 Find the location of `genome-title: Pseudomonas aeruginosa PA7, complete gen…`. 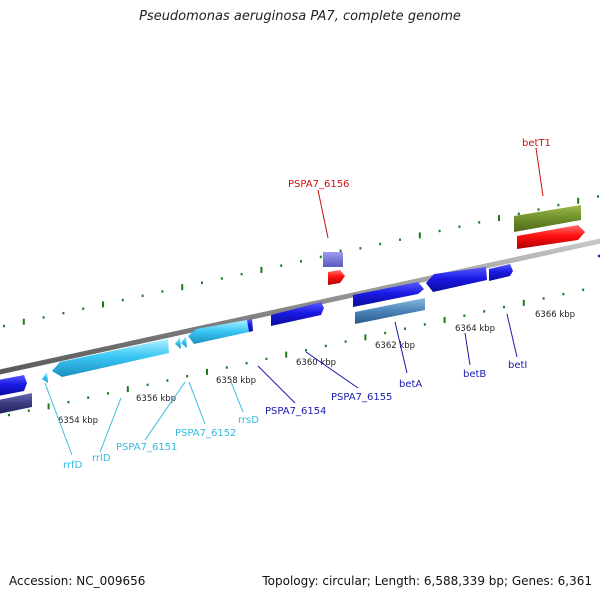

genome-title: Pseudomonas aeruginosa PA7, complete gen… is located at coordinates (300, 16).